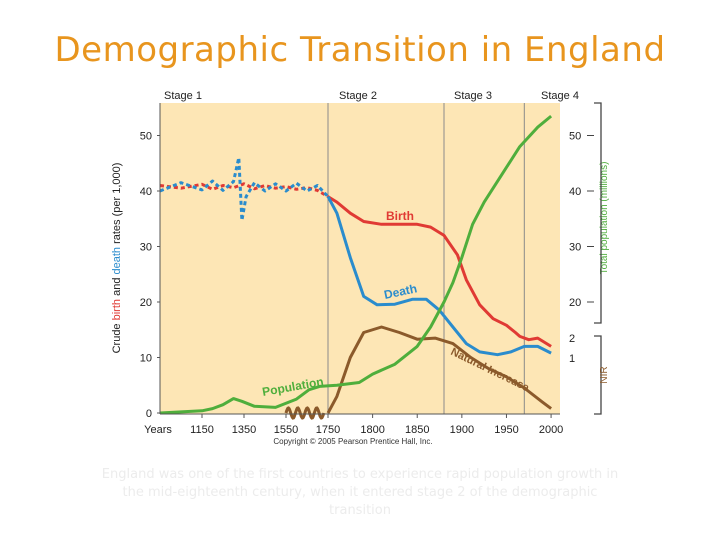 Image resolution: width=720 pixels, height=540 pixels. What do you see at coordinates (117, 309) in the screenshot?
I see `left-axis-title-part: birth` at bounding box center [117, 309].